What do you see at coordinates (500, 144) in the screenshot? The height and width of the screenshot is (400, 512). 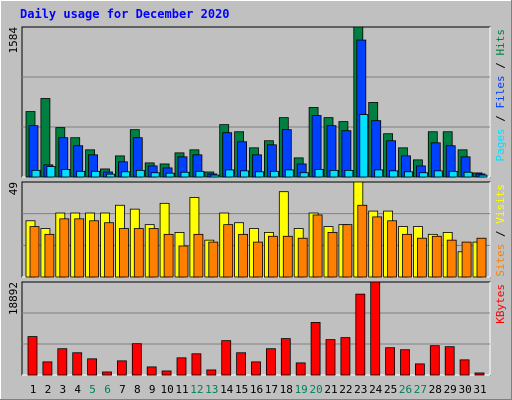 I see `legend-entry: Pages` at bounding box center [500, 144].